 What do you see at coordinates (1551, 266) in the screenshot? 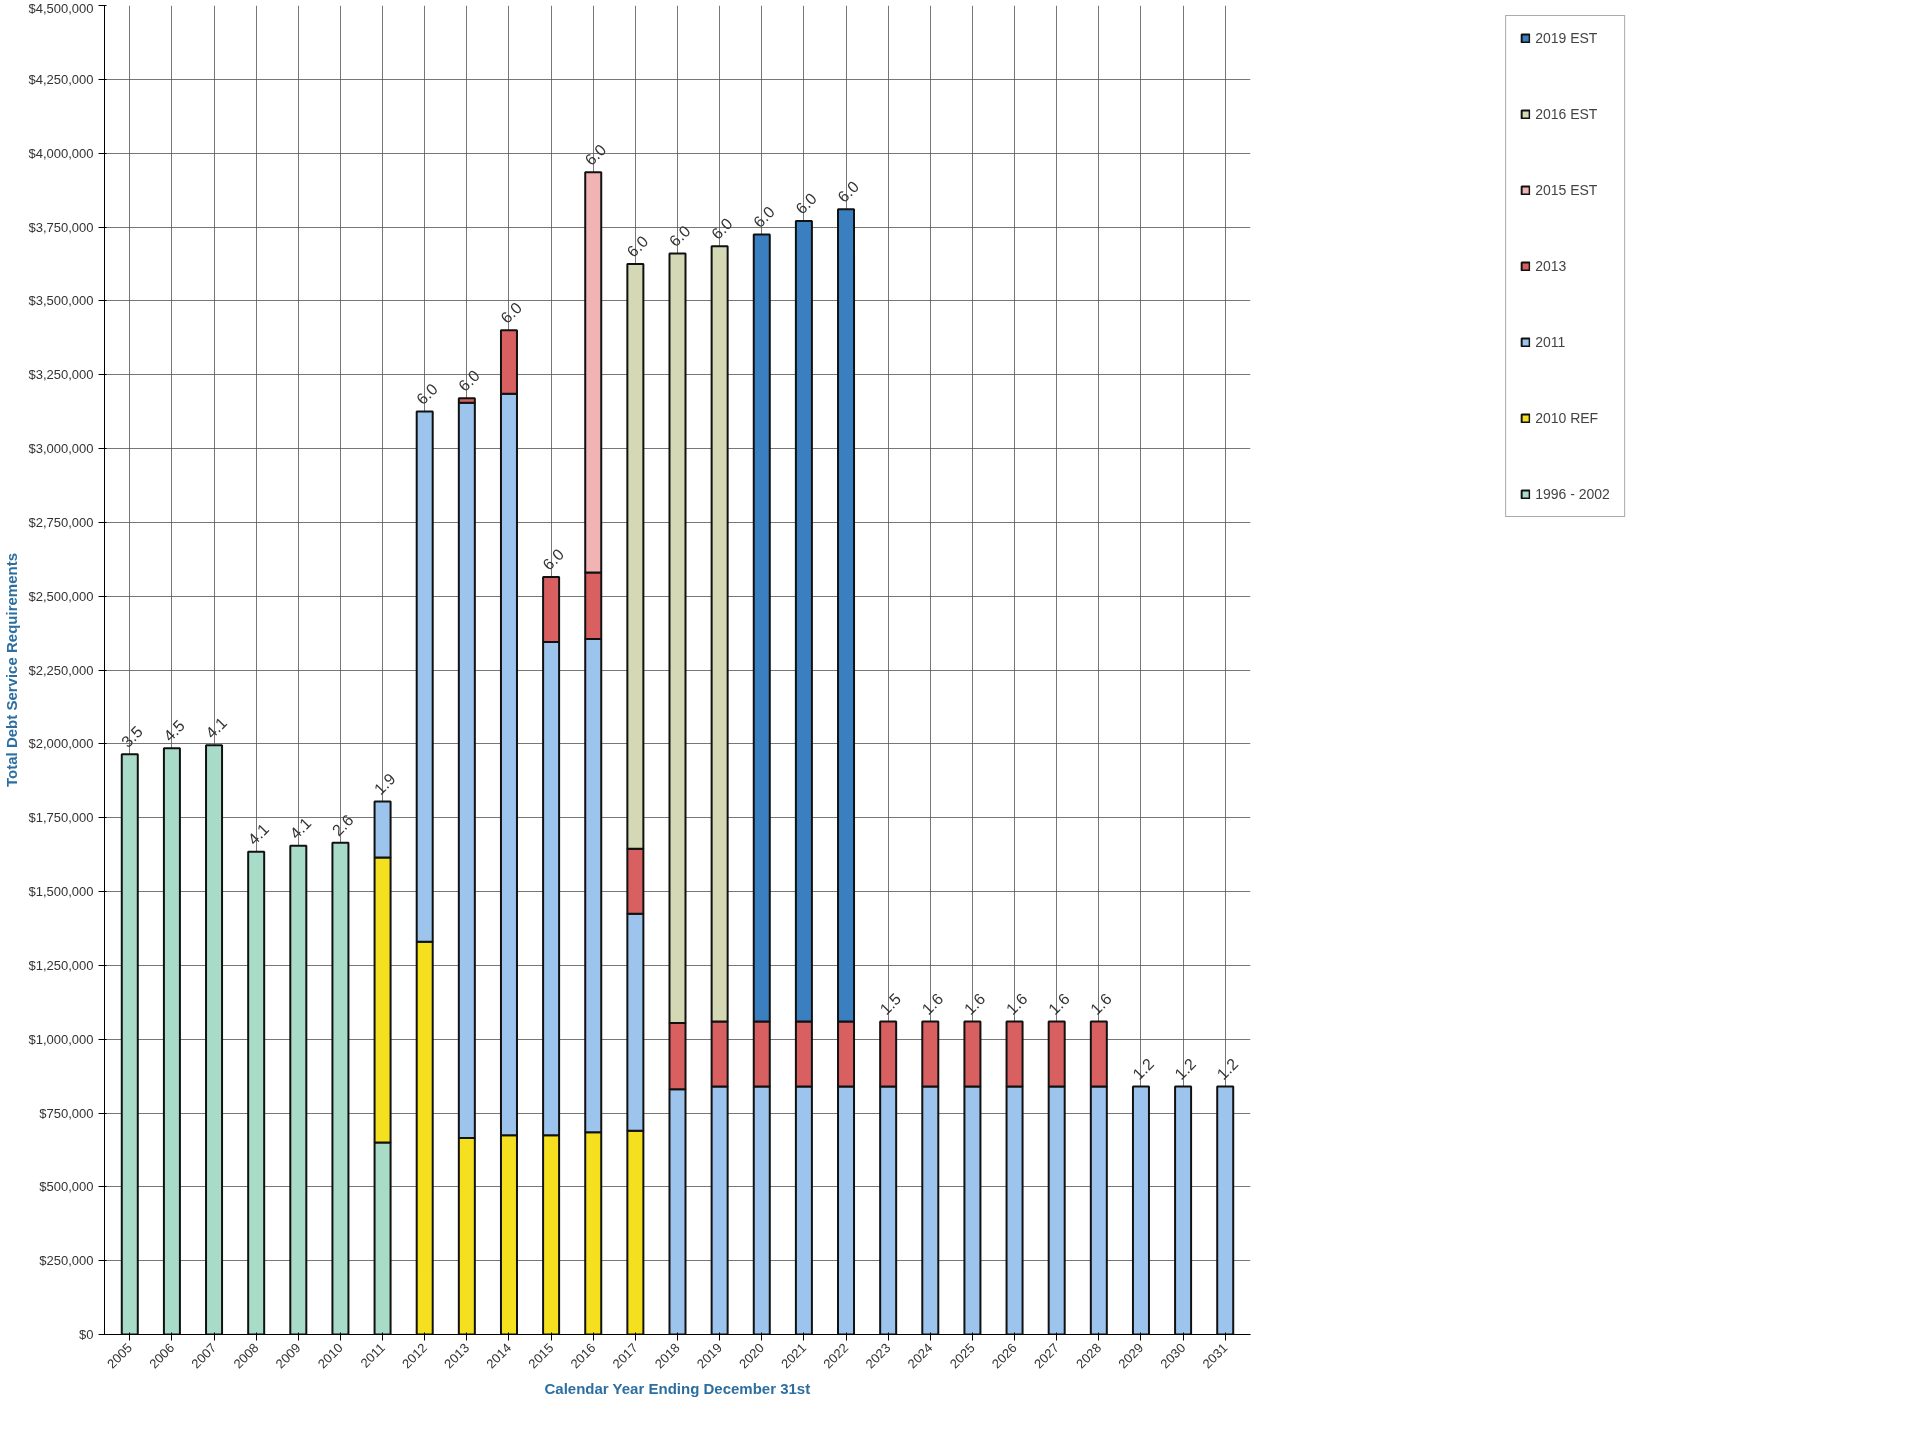
I see `legend-label: 2013` at bounding box center [1551, 266].